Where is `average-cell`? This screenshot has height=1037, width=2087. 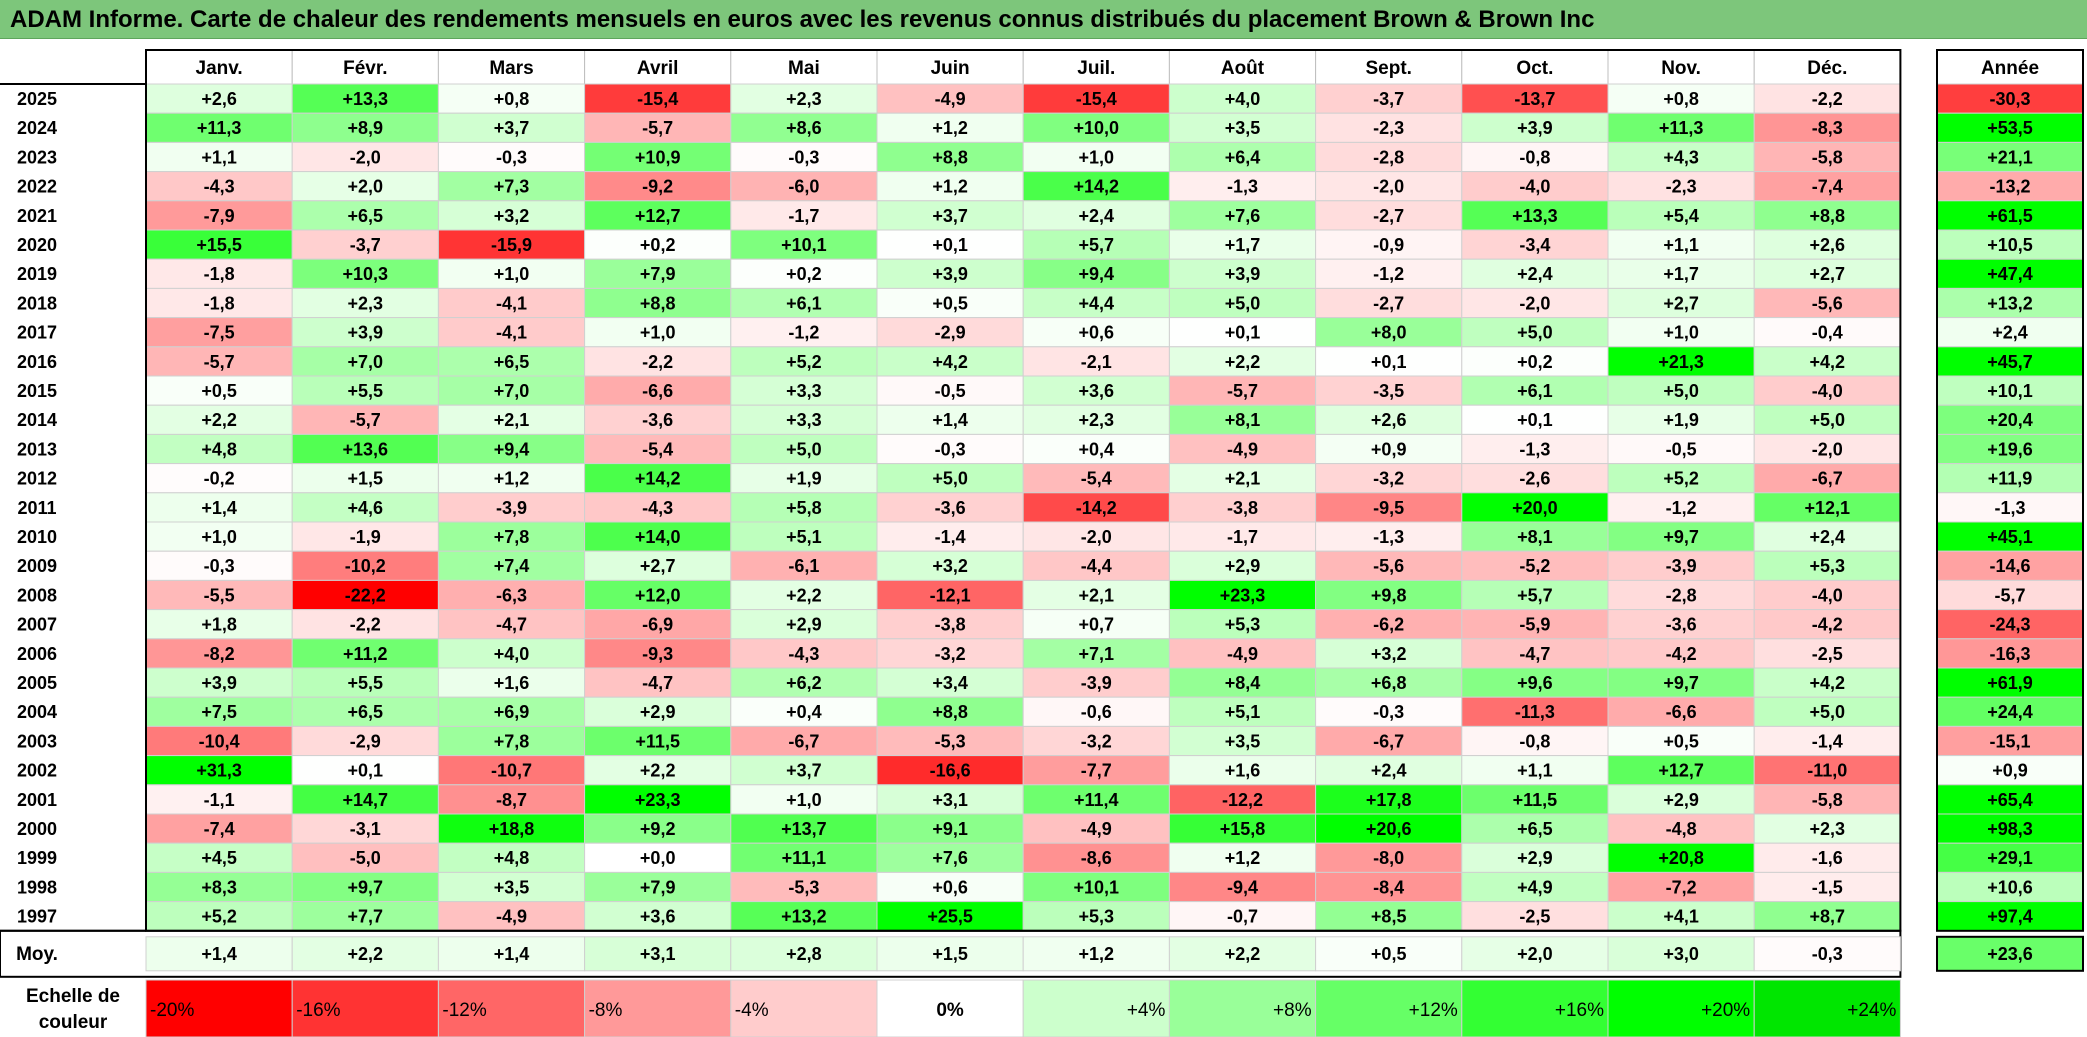 average-cell is located at coordinates (1827, 954).